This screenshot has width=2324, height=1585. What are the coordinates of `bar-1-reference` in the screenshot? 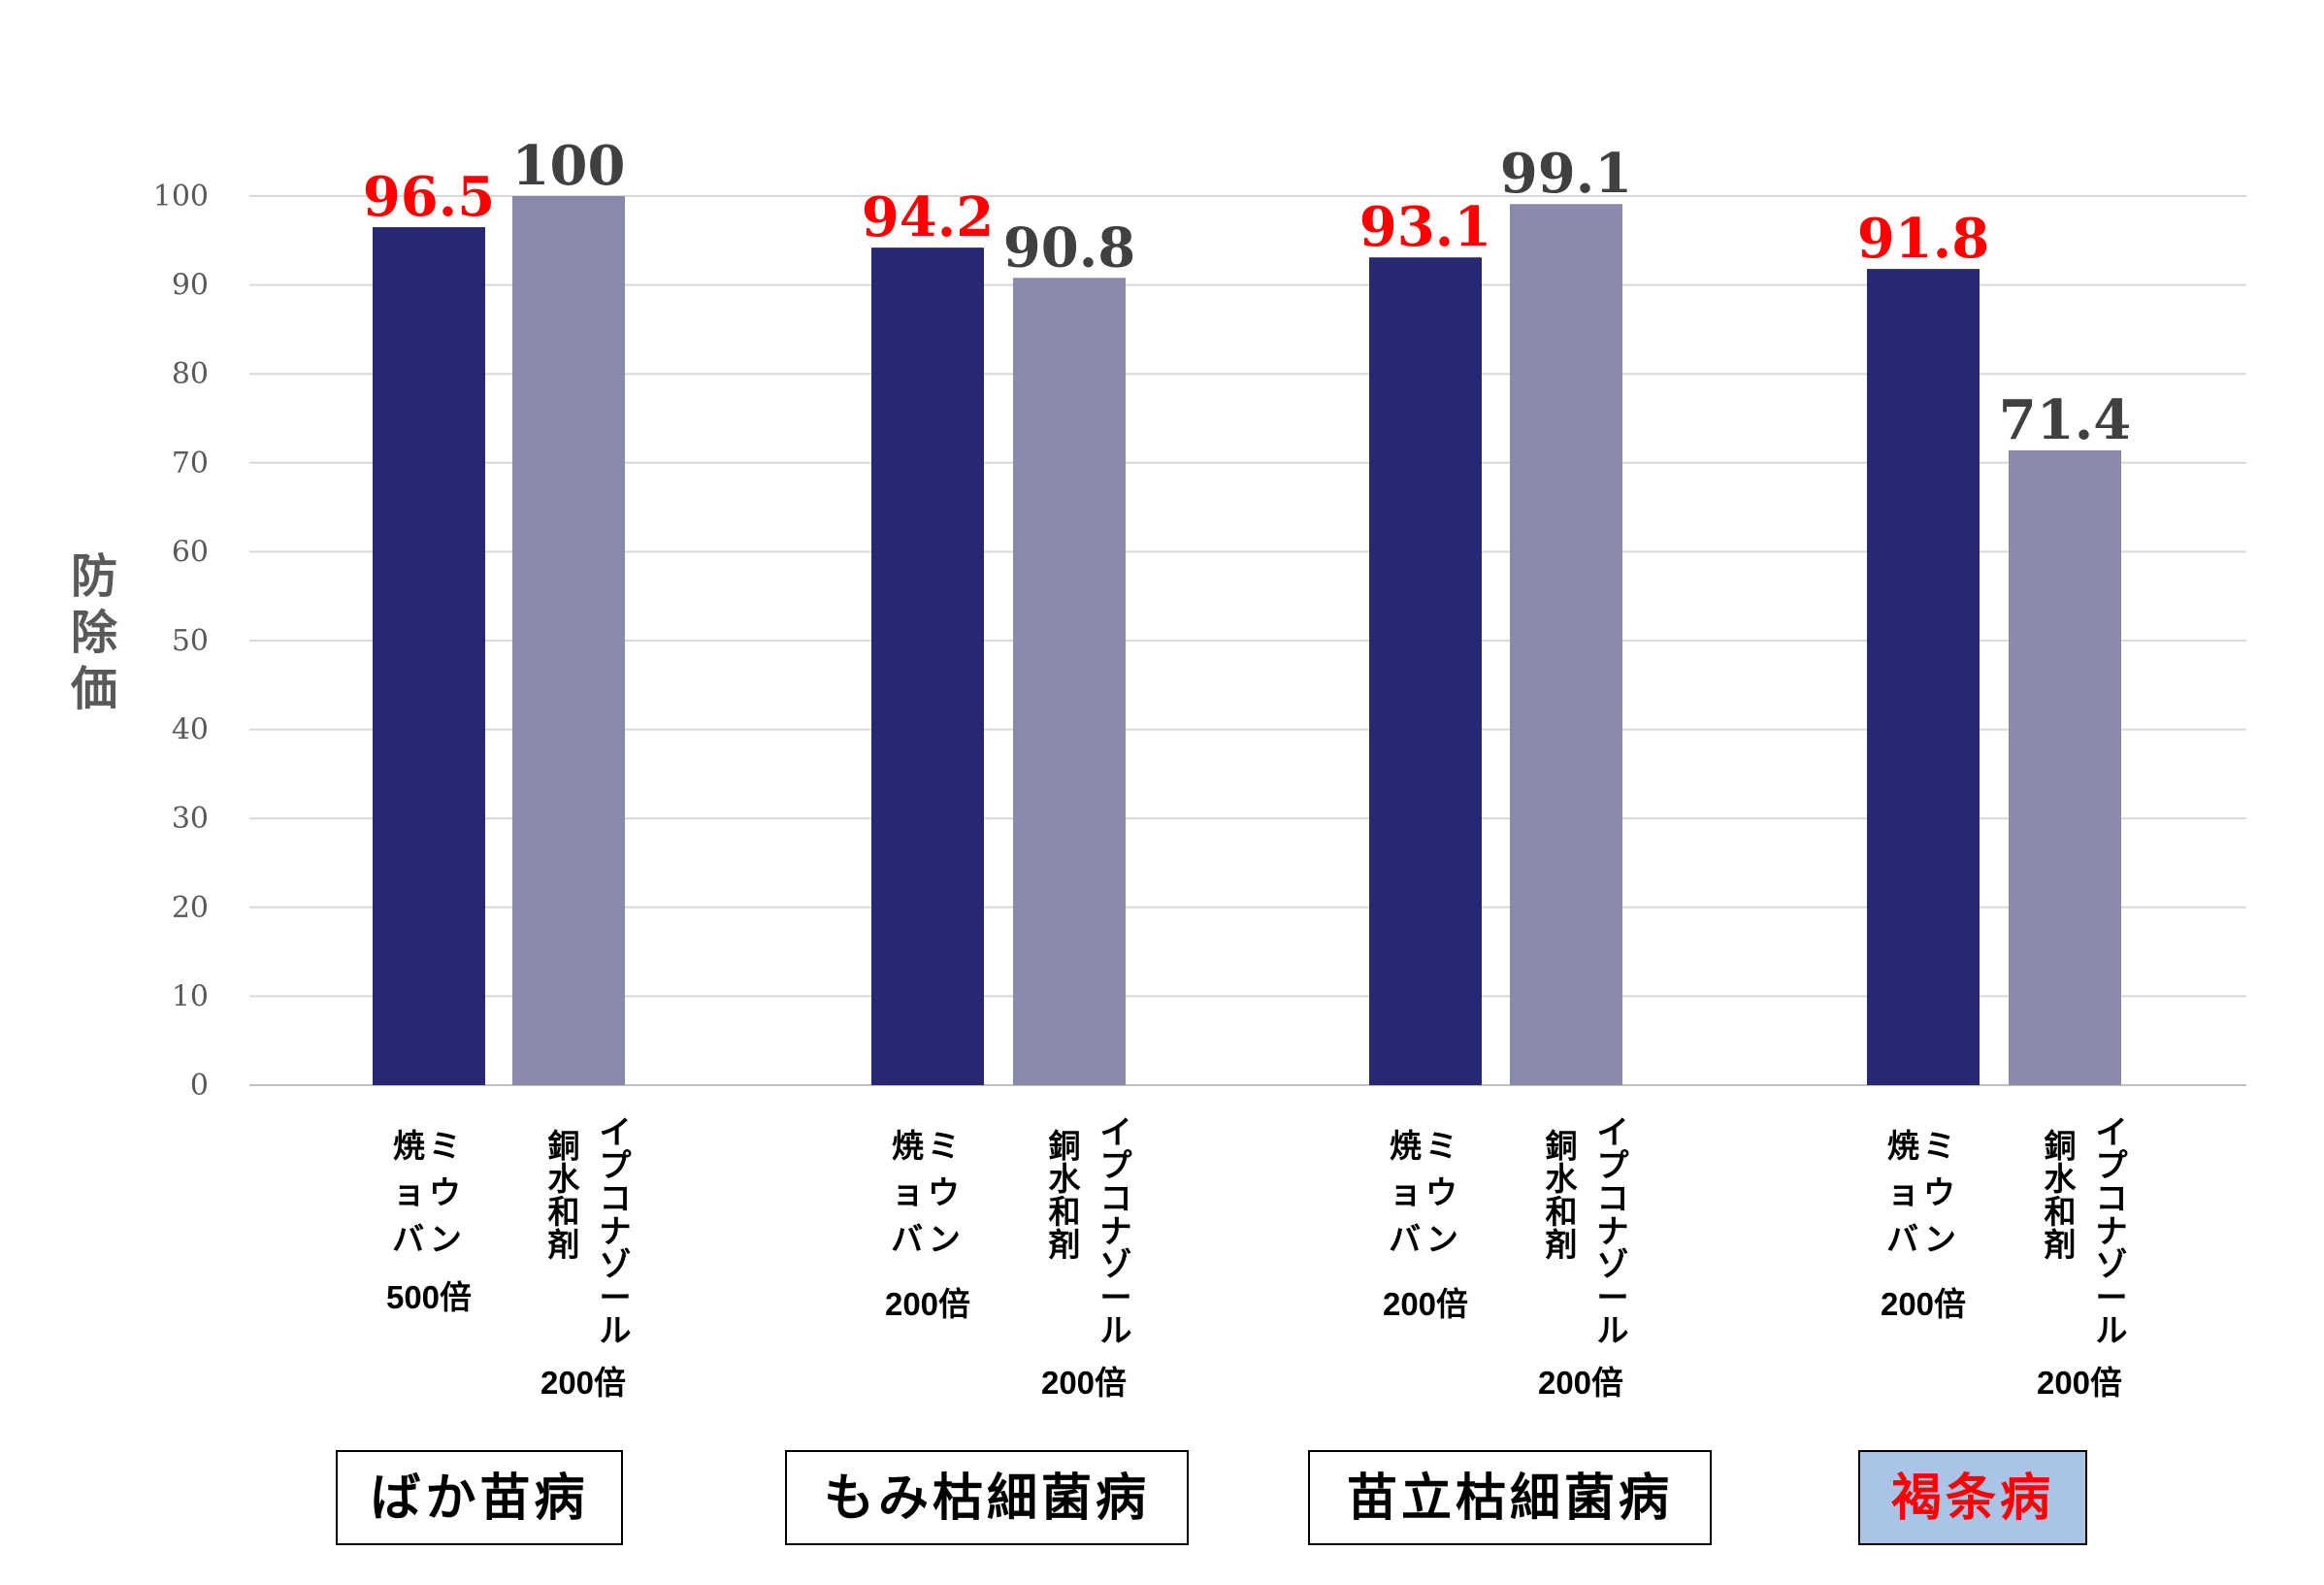 It's located at (569, 640).